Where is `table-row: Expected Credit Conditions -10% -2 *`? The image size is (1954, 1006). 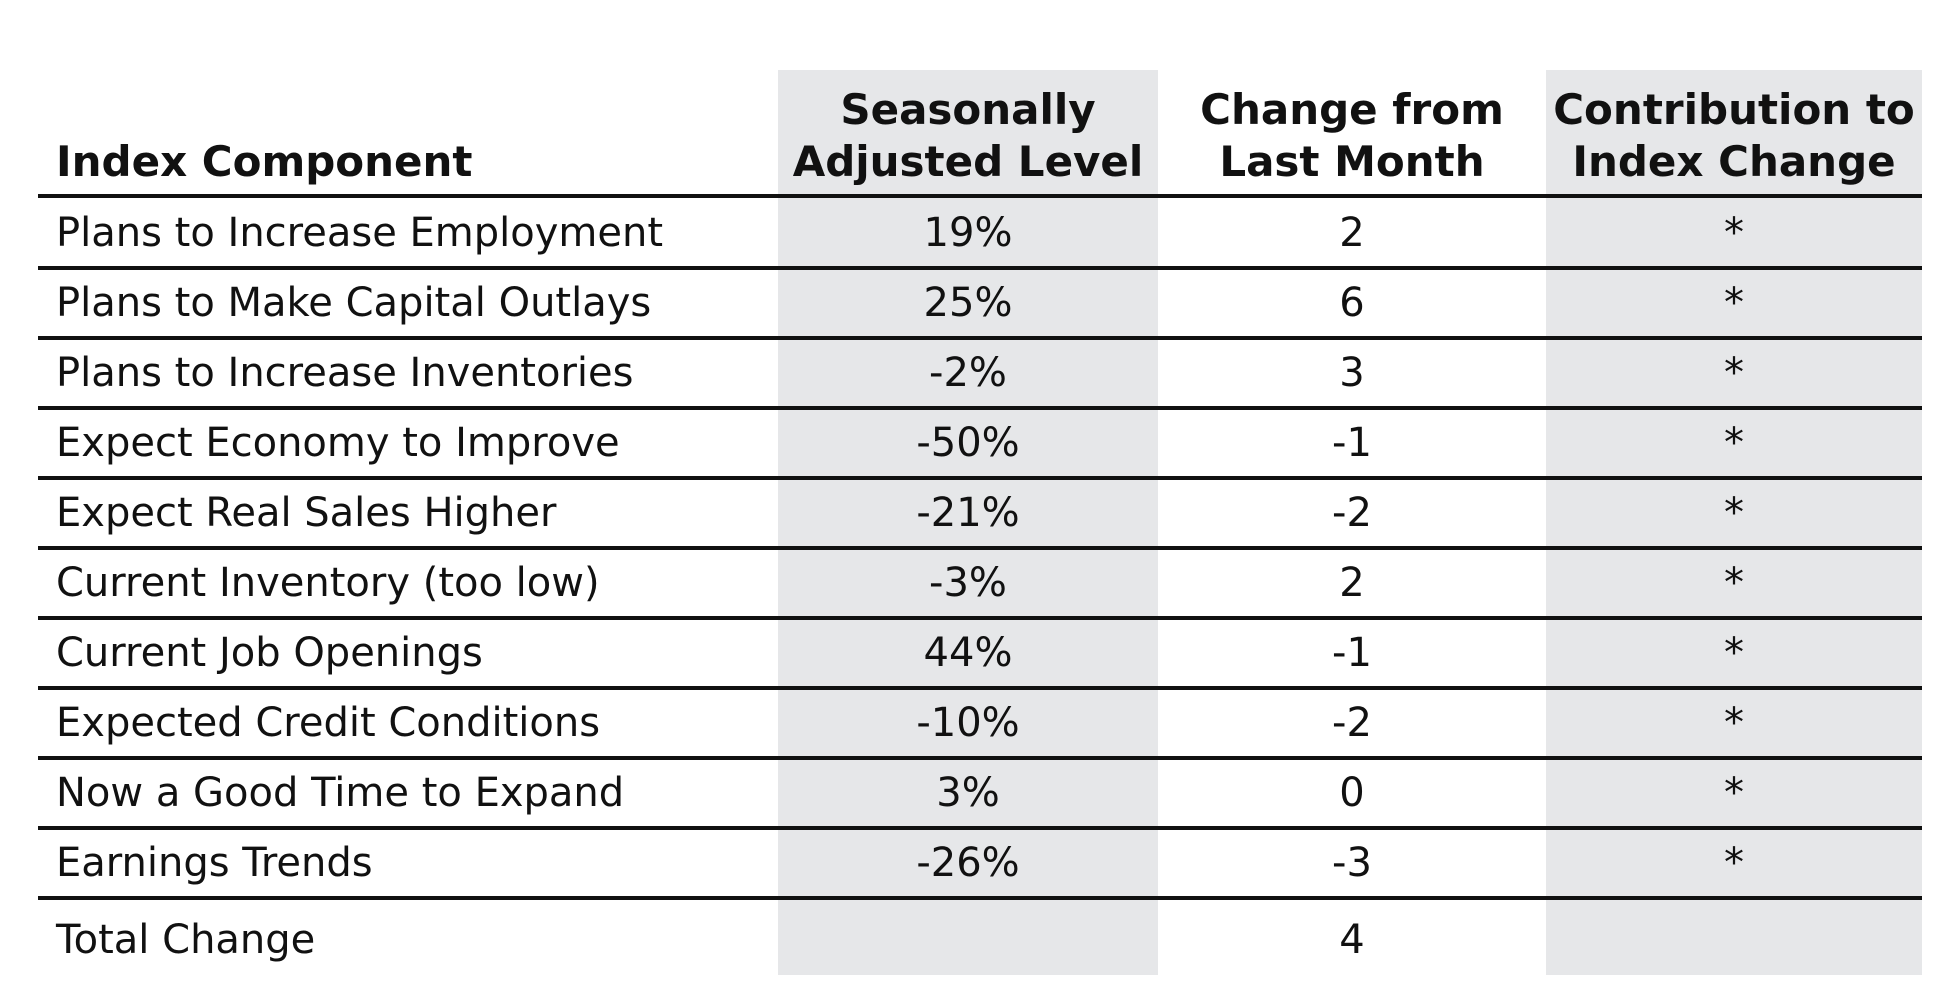 table-row: Expected Credit Conditions -10% -2 * is located at coordinates (980, 723).